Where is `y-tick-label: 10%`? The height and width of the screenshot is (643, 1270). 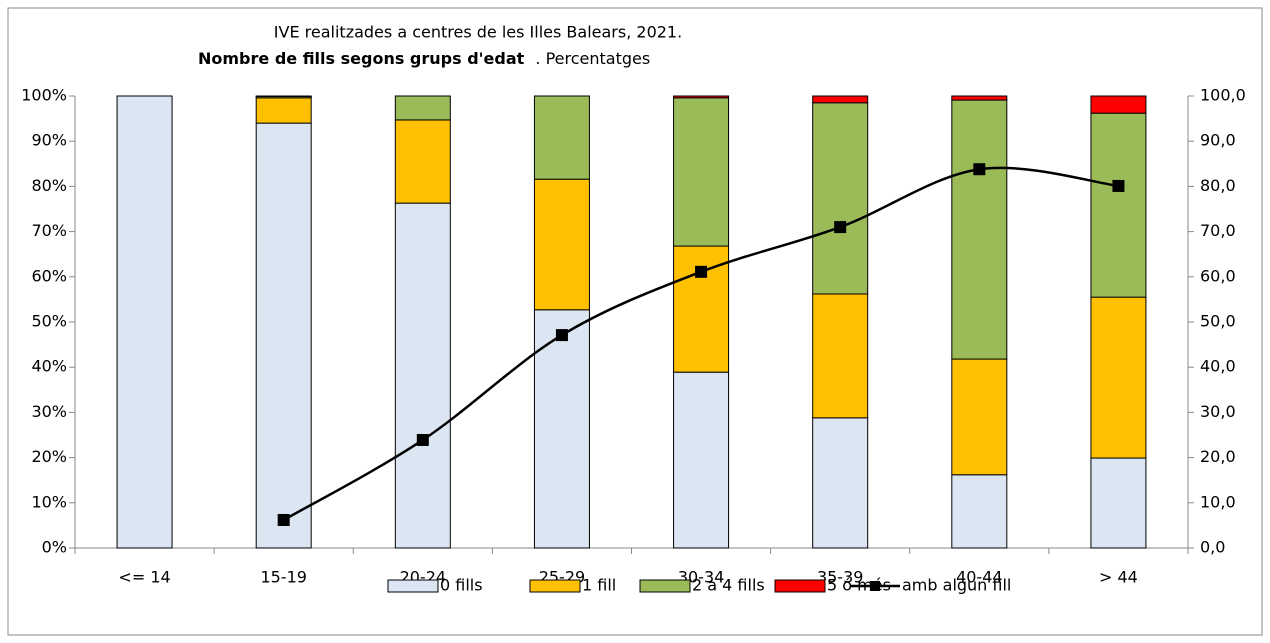
y-tick-label: 10% is located at coordinates (49, 501).